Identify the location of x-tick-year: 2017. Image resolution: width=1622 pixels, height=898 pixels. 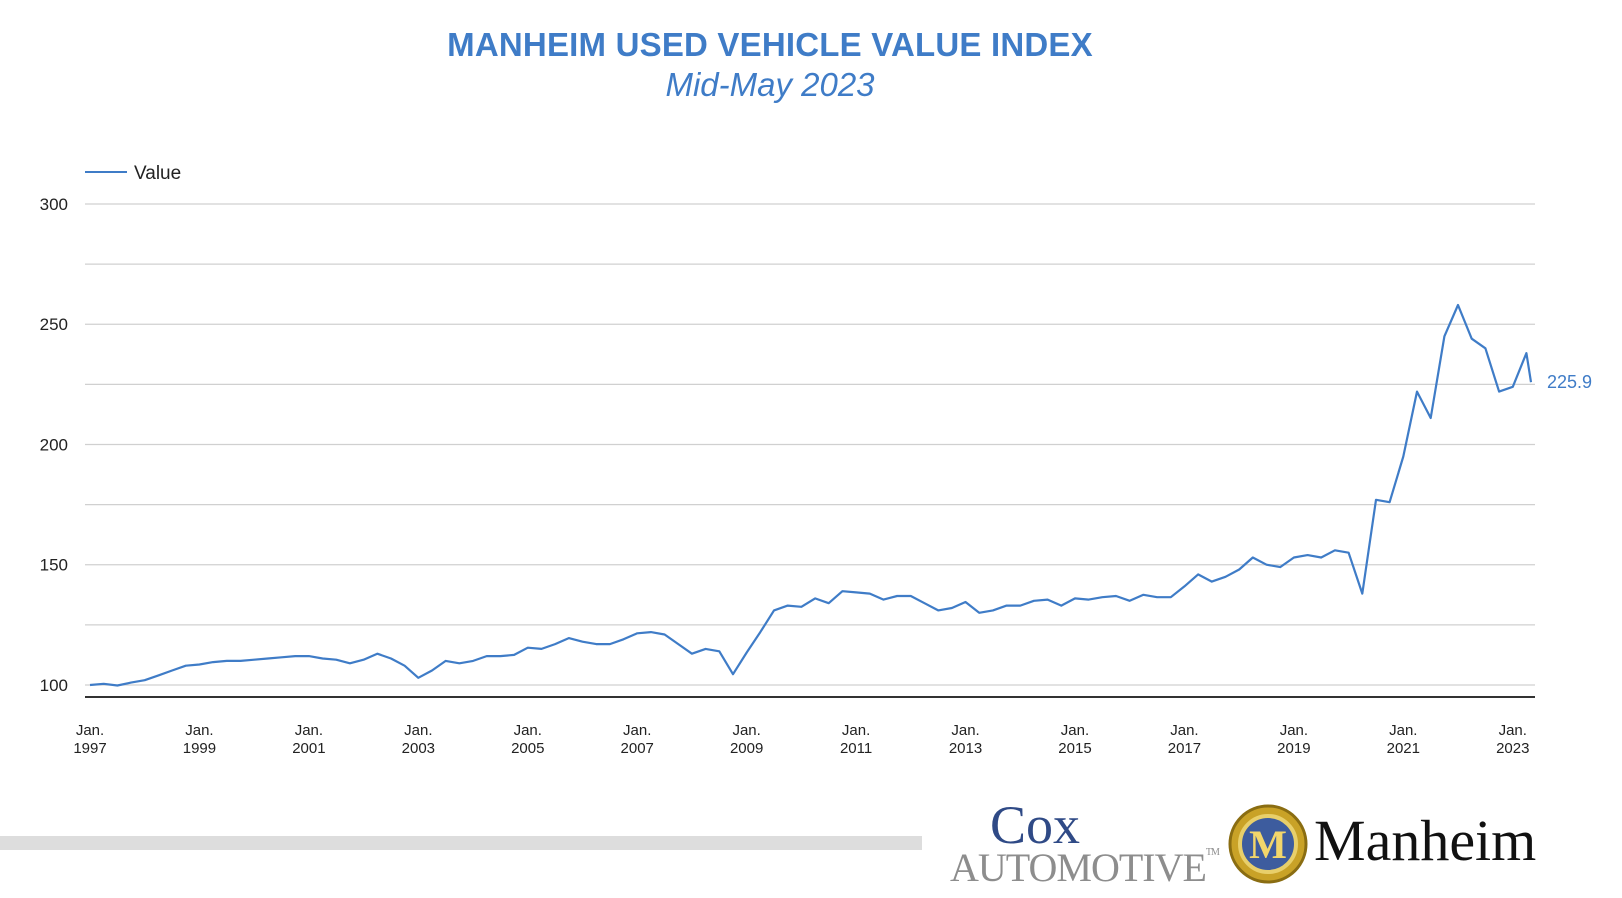
(1184, 748).